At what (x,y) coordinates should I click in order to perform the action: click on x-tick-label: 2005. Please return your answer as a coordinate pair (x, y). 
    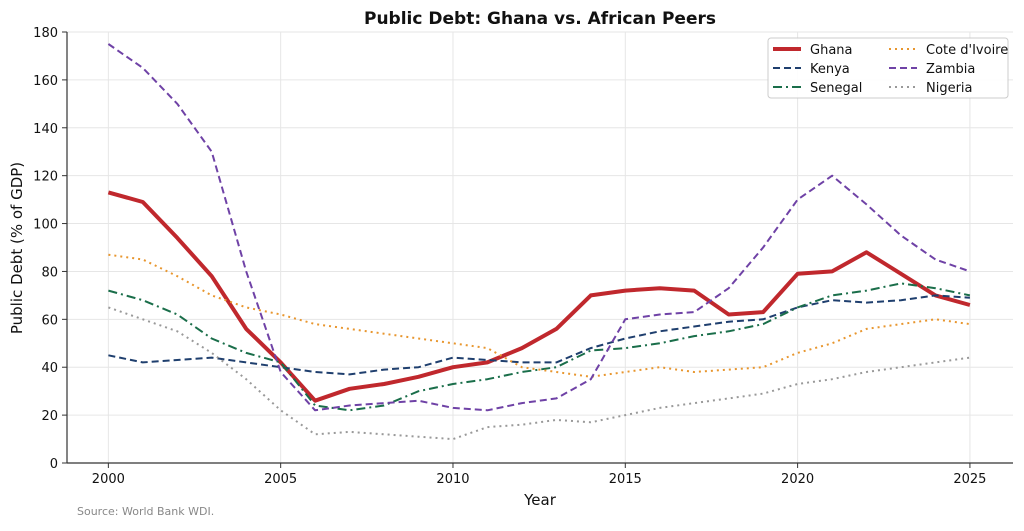
    Looking at the image, I should click on (280, 479).